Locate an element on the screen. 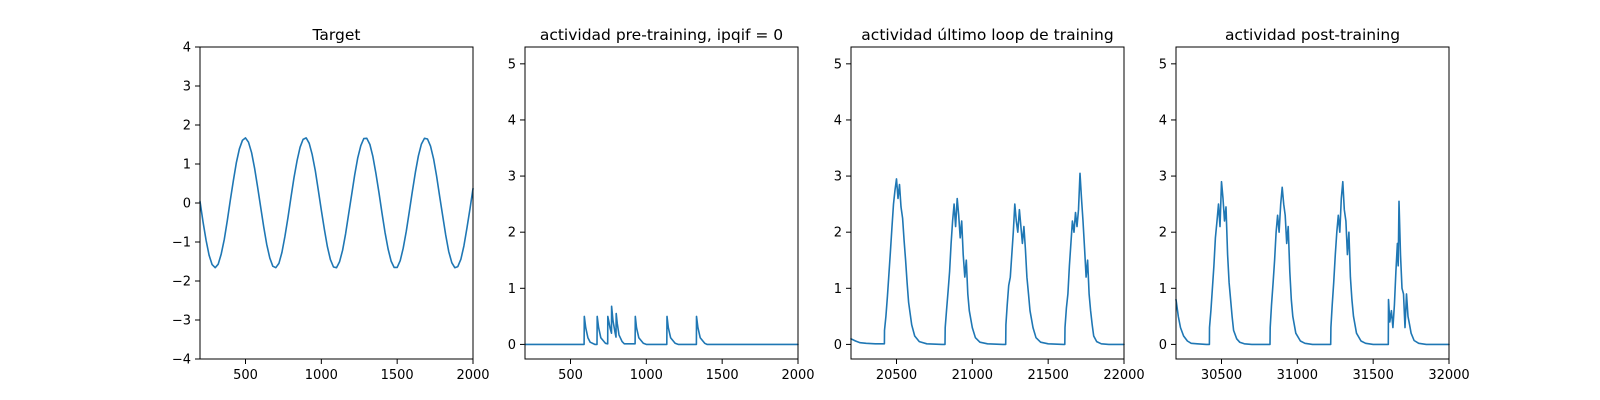  x-tick-label: 31500 is located at coordinates (1372, 375).